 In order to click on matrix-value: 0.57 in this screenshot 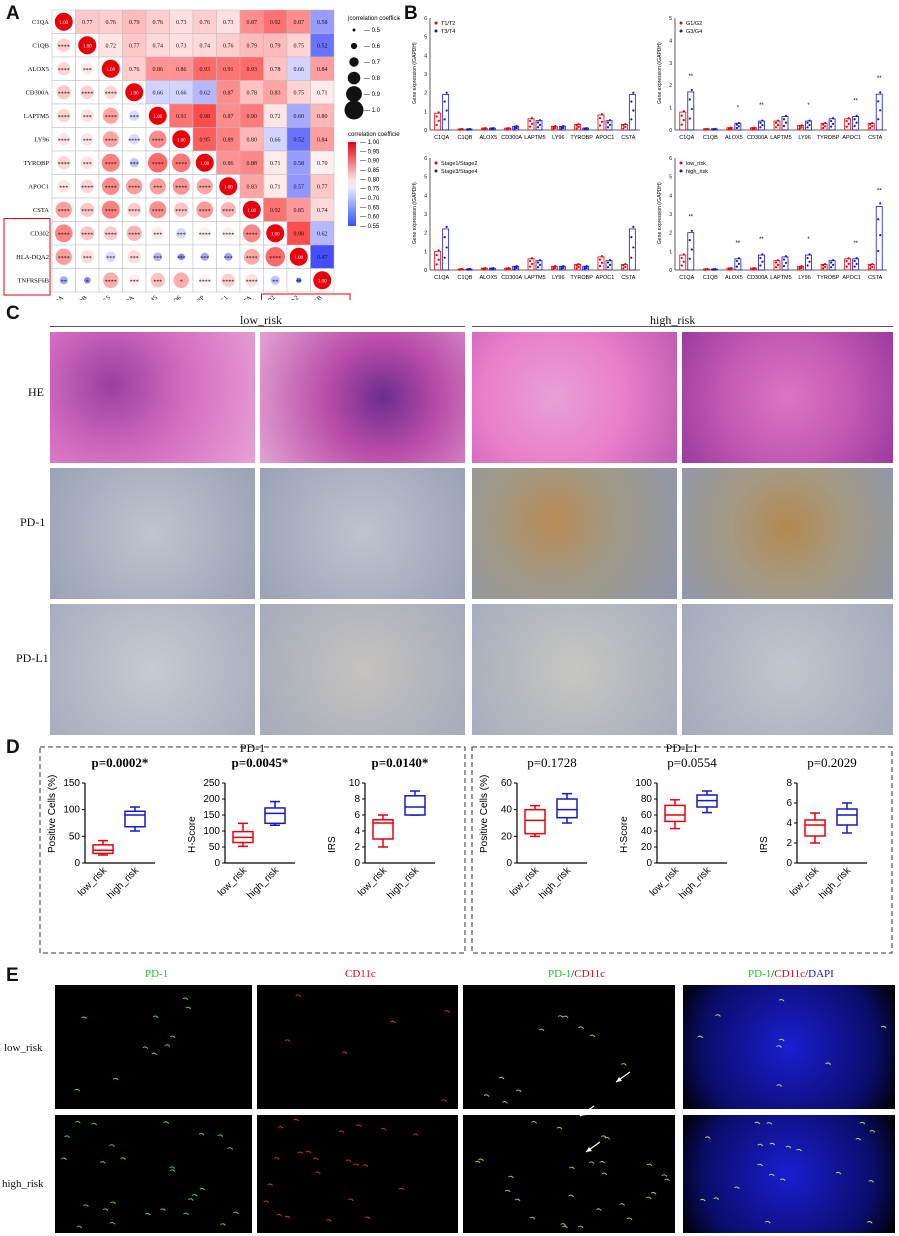, I will do `click(299, 187)`.